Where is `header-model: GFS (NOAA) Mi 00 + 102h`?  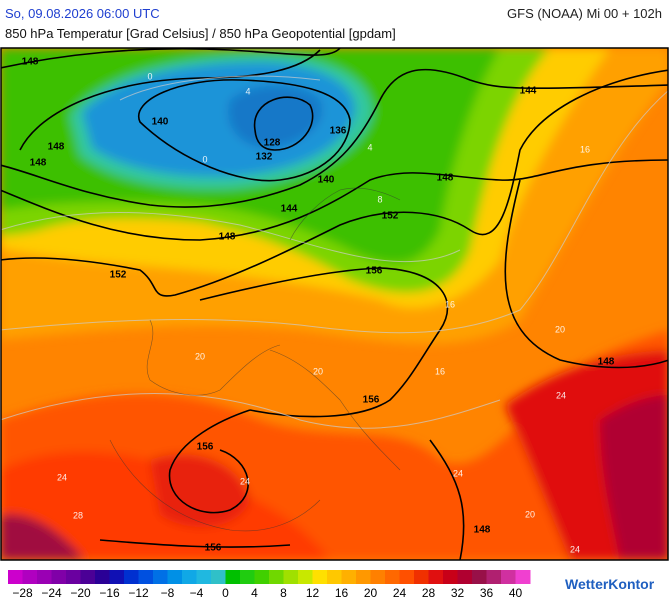
header-model: GFS (NOAA) Mi 00 + 102h is located at coordinates (584, 13).